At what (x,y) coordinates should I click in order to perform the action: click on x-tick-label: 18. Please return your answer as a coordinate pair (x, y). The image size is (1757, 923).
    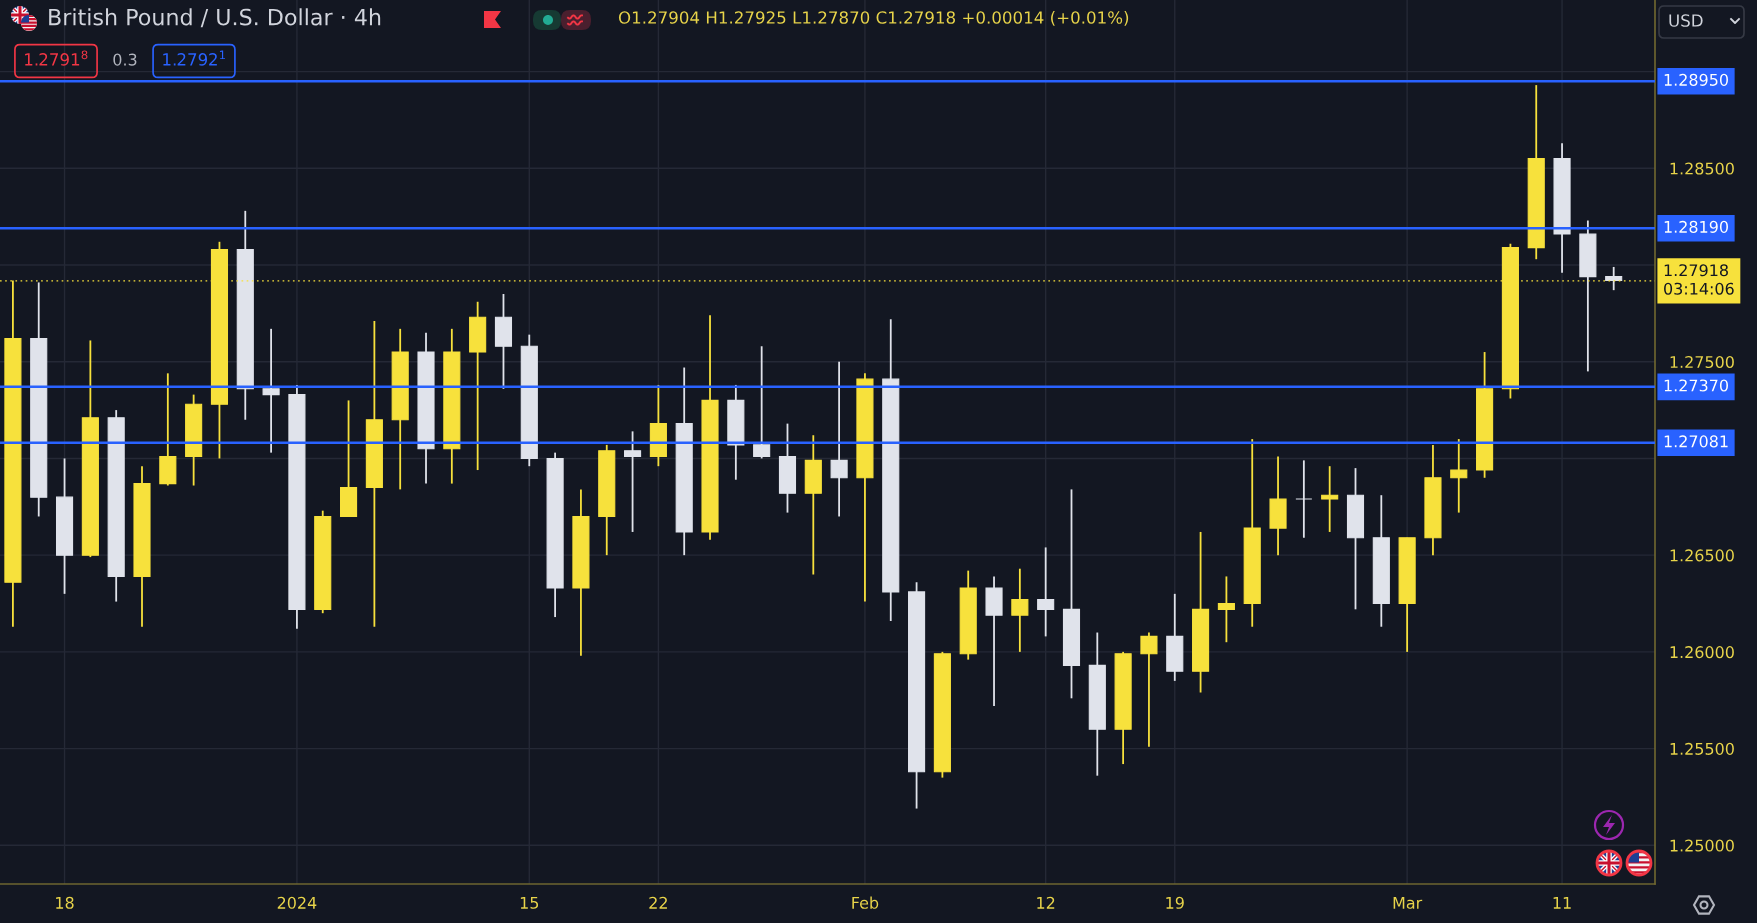
    Looking at the image, I should click on (65, 902).